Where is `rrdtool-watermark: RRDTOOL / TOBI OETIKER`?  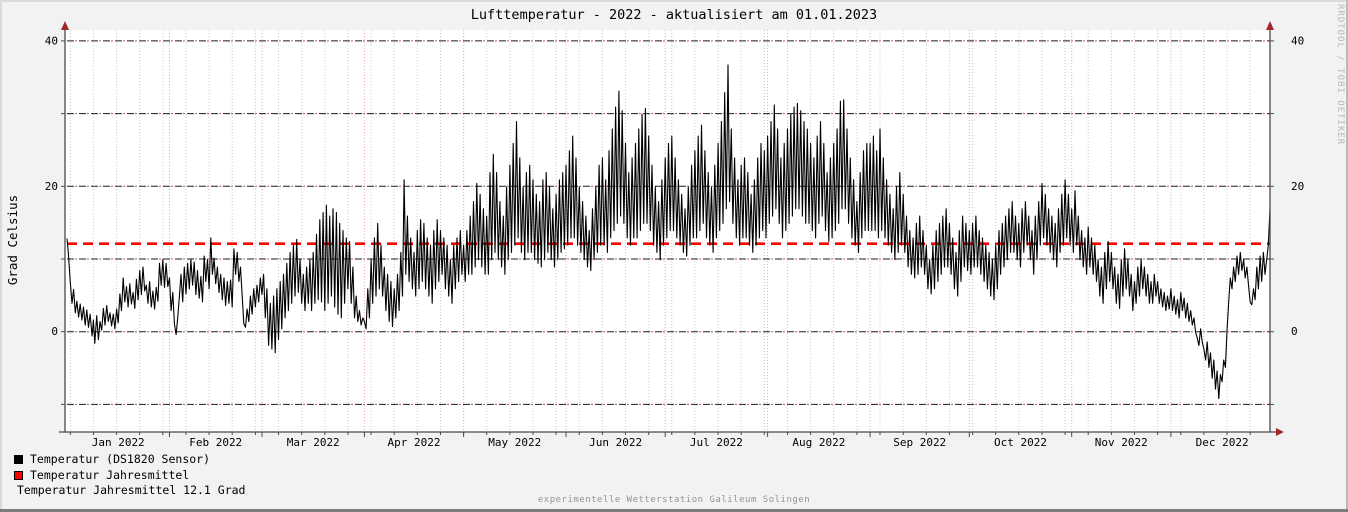 rrdtool-watermark: RRDTOOL / TOBI OETIKER is located at coordinates (1340, 75).